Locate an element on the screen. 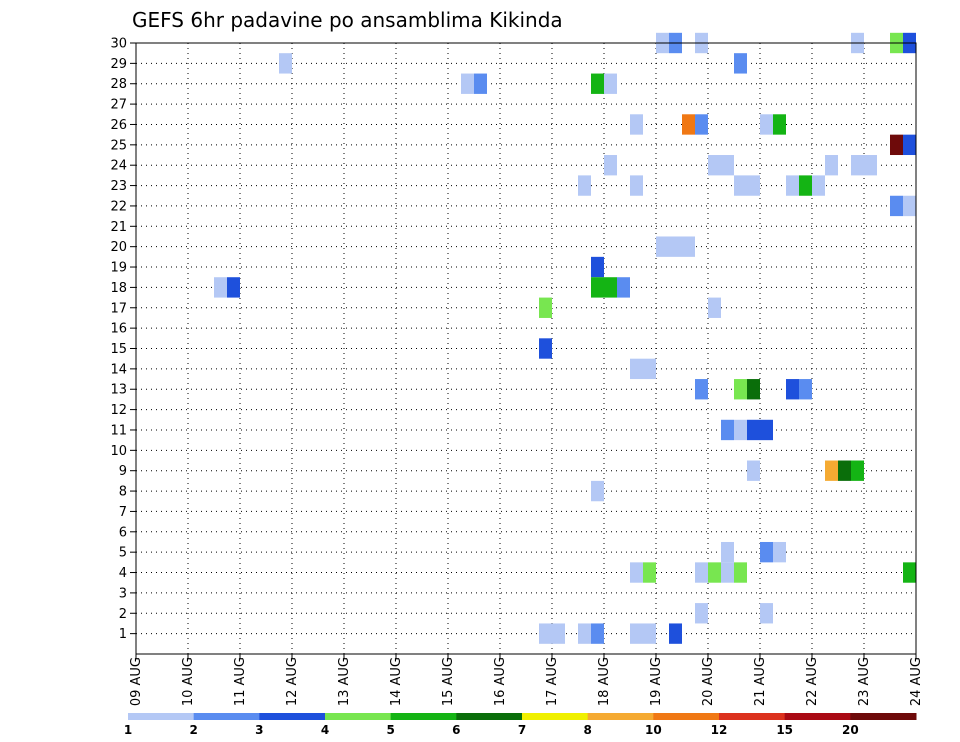  x-tick-label: 10 AUG is located at coordinates (188, 681).